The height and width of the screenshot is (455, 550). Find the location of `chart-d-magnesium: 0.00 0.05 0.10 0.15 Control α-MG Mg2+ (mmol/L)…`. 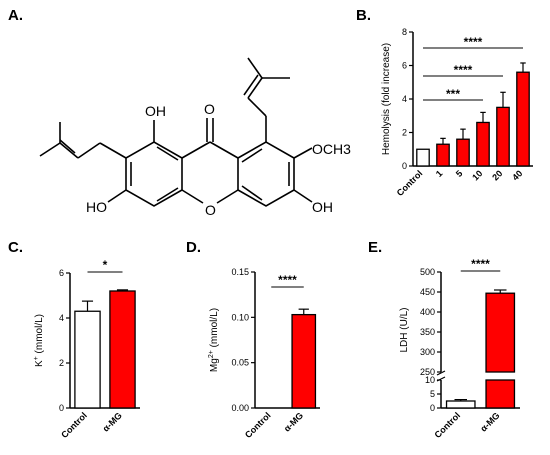

chart-d-magnesium: 0.00 0.05 0.10 0.15 Control α-MG Mg2+ (mmol/L)… is located at coordinates (264, 353).